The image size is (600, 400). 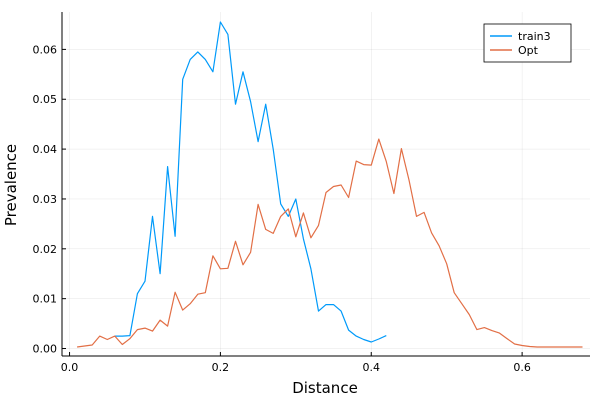 I want to click on y-tick-label: 0.05, so click(x=45, y=99).